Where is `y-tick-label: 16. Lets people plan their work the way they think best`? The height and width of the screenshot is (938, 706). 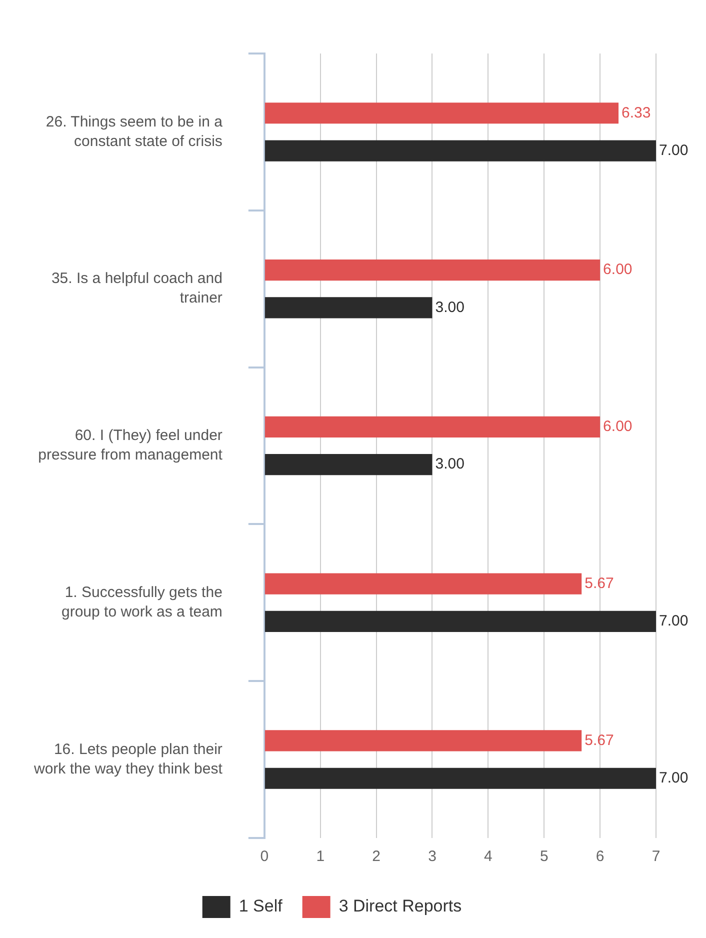 y-tick-label: 16. Lets people plan their work the way they think best is located at coordinates (128, 759).